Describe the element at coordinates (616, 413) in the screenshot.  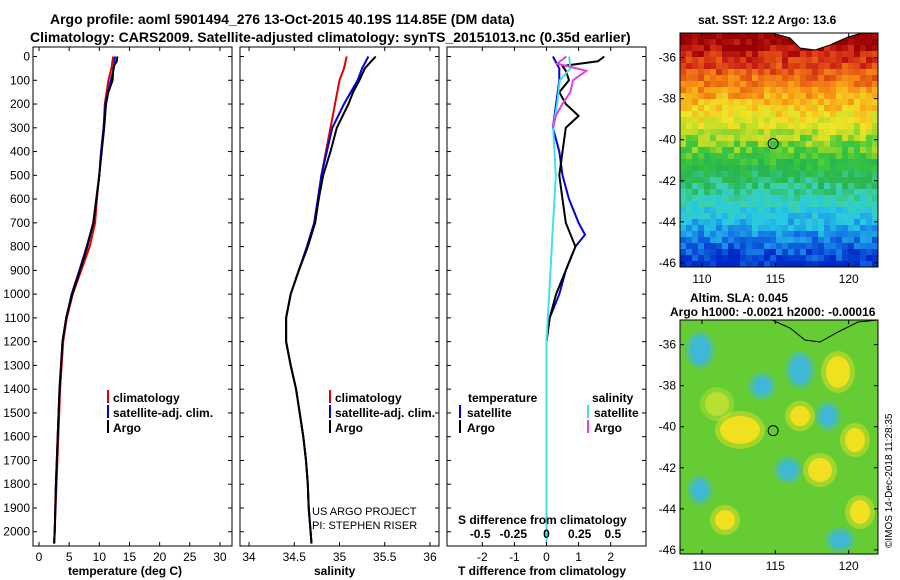
I see `legend-s-satellite: satellite` at that location.